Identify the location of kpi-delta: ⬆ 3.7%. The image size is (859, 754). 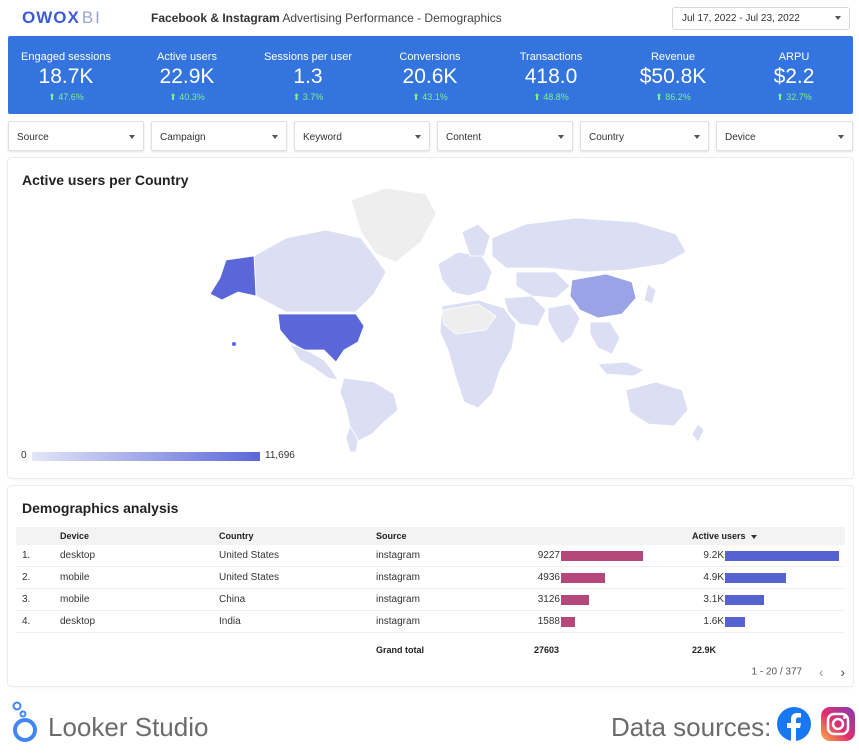
(308, 97).